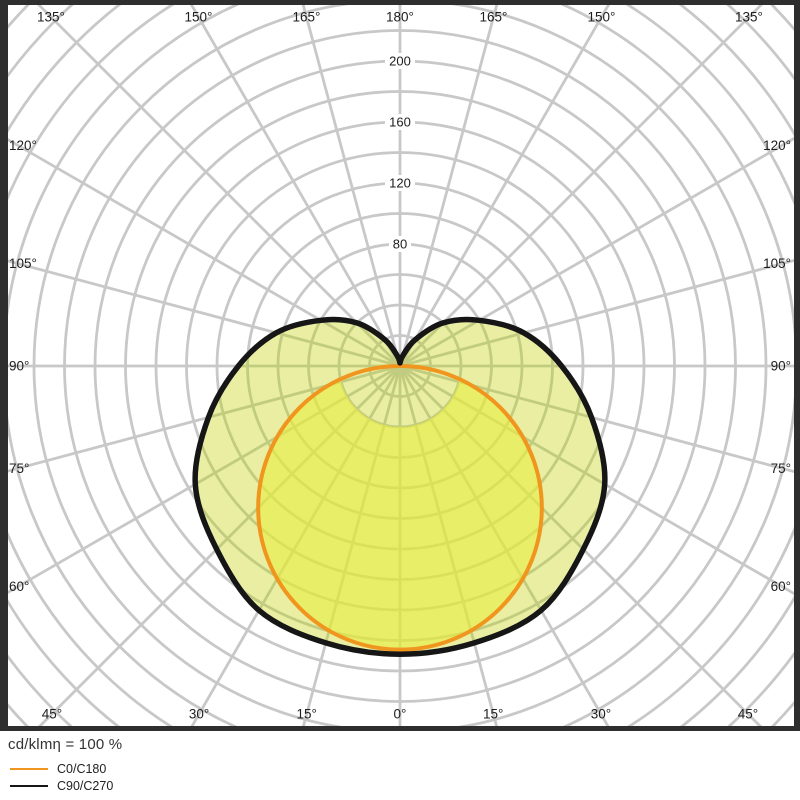 The height and width of the screenshot is (800, 800). I want to click on radial-tick-label: 160, so click(400, 122).